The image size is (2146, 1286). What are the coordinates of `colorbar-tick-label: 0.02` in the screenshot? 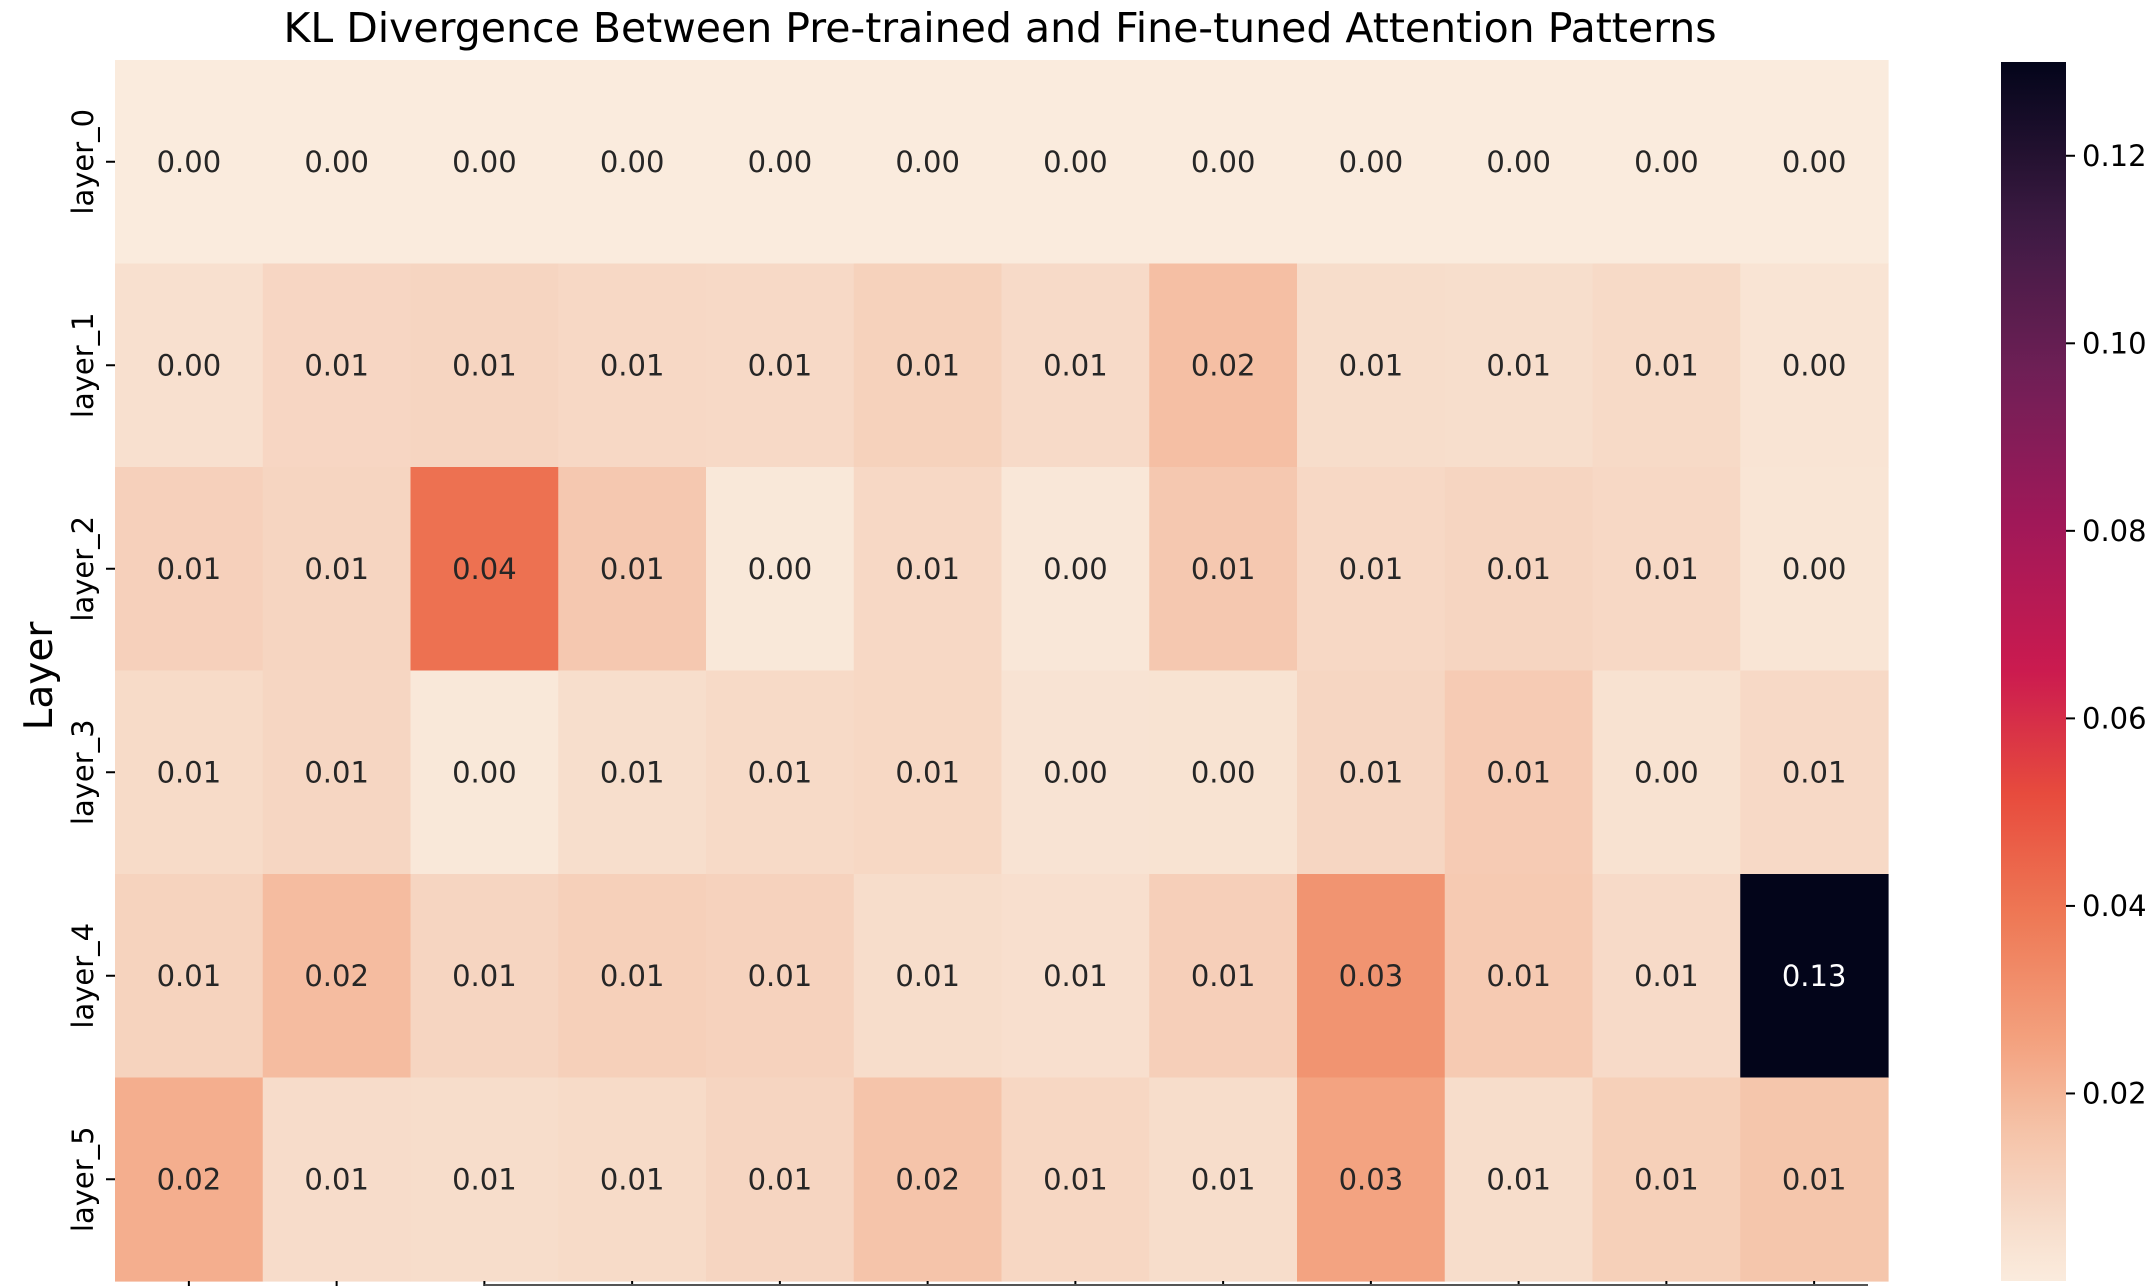 It's located at (2114, 1093).